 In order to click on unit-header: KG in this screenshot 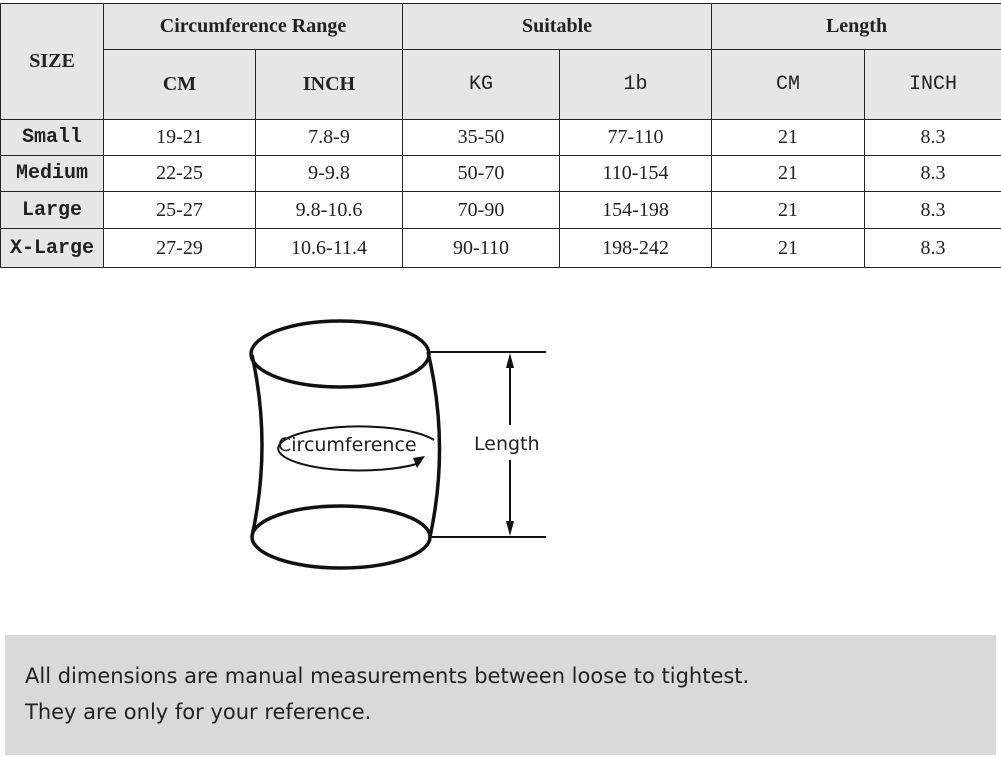, I will do `click(481, 84)`.